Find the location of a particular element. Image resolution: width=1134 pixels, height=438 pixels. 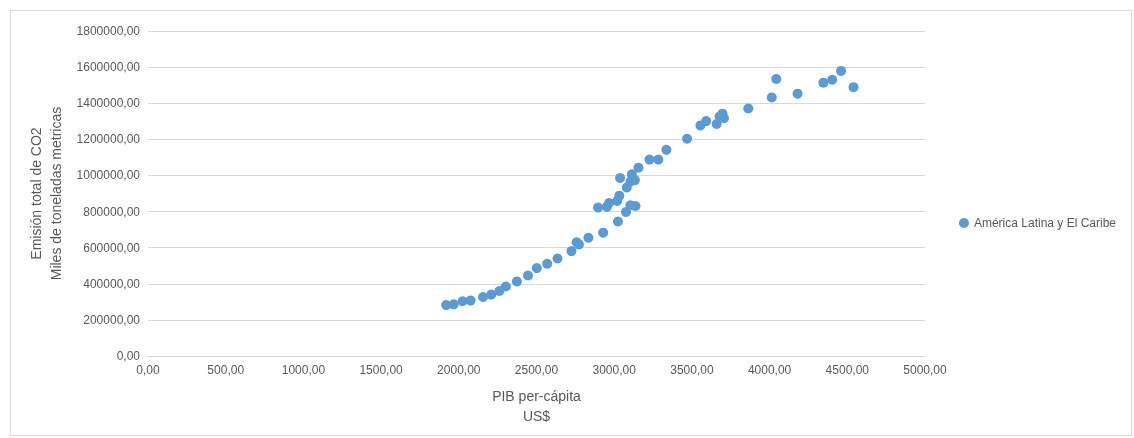

x-tick-label: 2500,00 is located at coordinates (536, 370).